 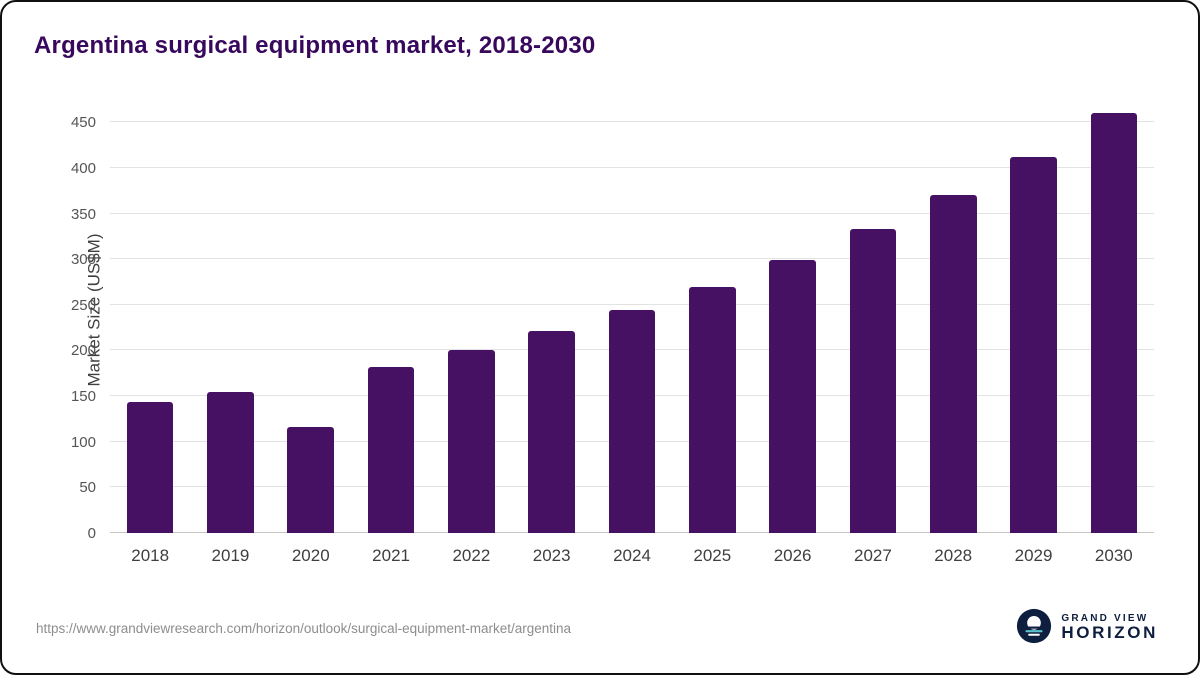 I want to click on y-tick-label: 200, so click(x=83, y=351).